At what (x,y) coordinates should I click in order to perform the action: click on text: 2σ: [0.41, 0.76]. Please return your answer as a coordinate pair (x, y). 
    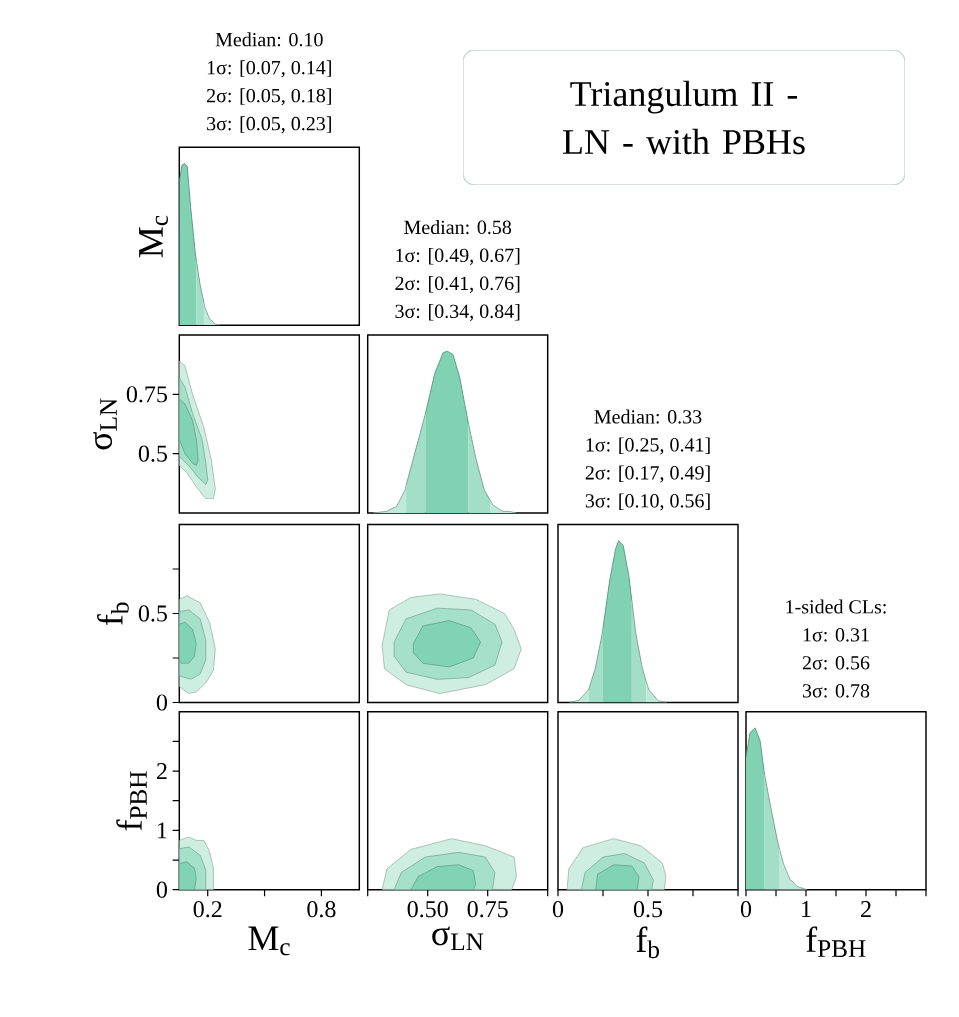
    Looking at the image, I should click on (457, 284).